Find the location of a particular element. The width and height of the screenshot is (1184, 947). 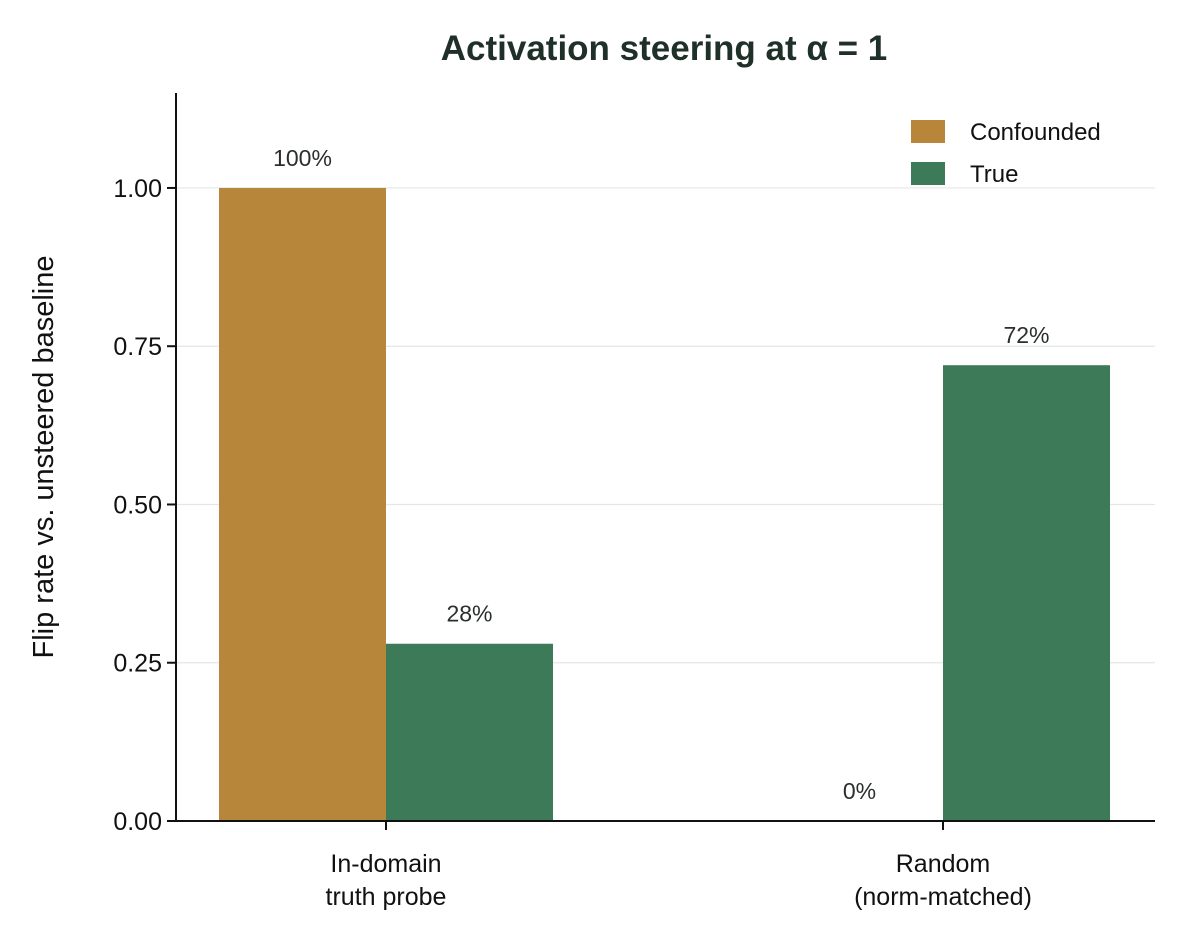

legend-label-true: True is located at coordinates (994, 174).